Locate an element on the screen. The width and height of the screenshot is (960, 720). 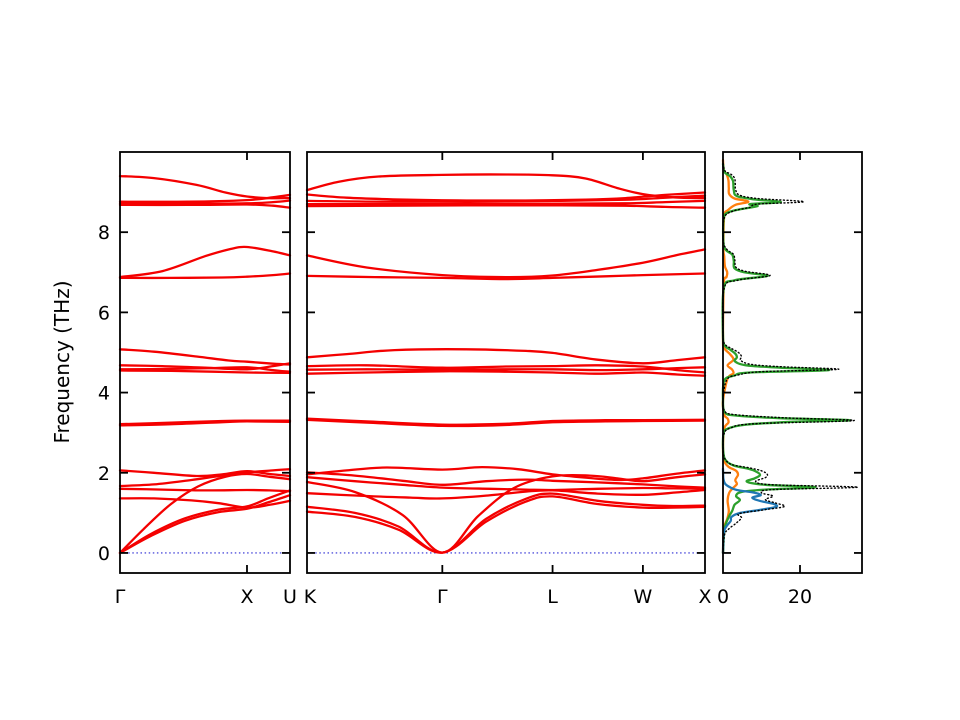
ytick-label: 0 is located at coordinates (104, 554).